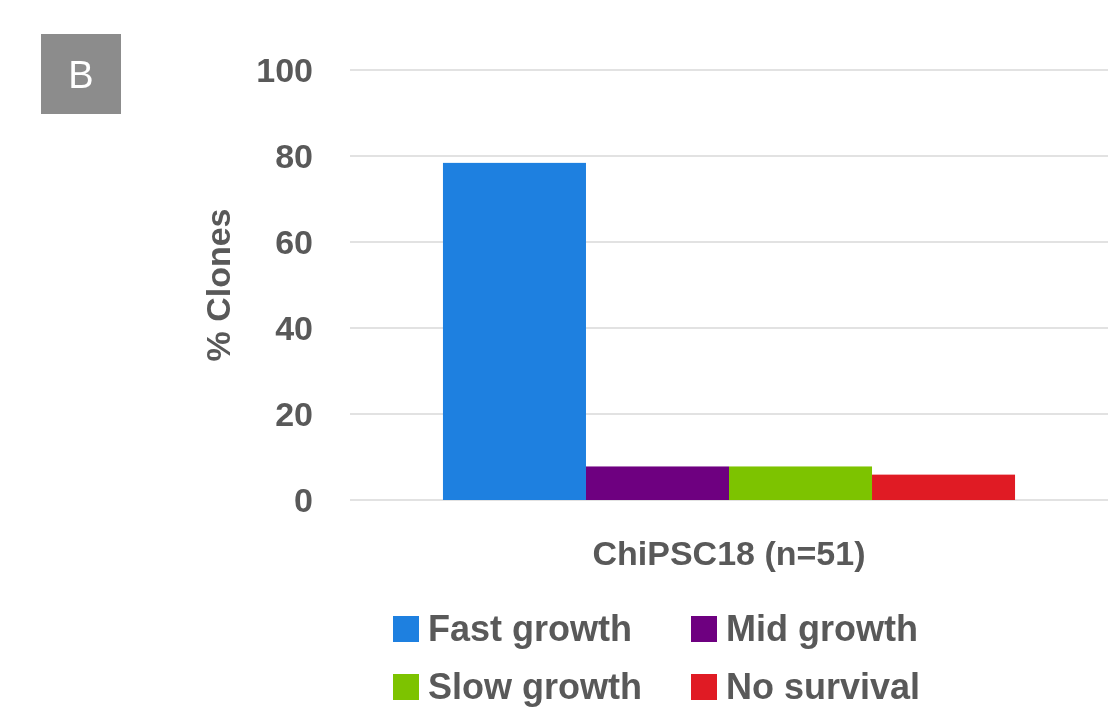  I want to click on text: B, so click(81, 75).